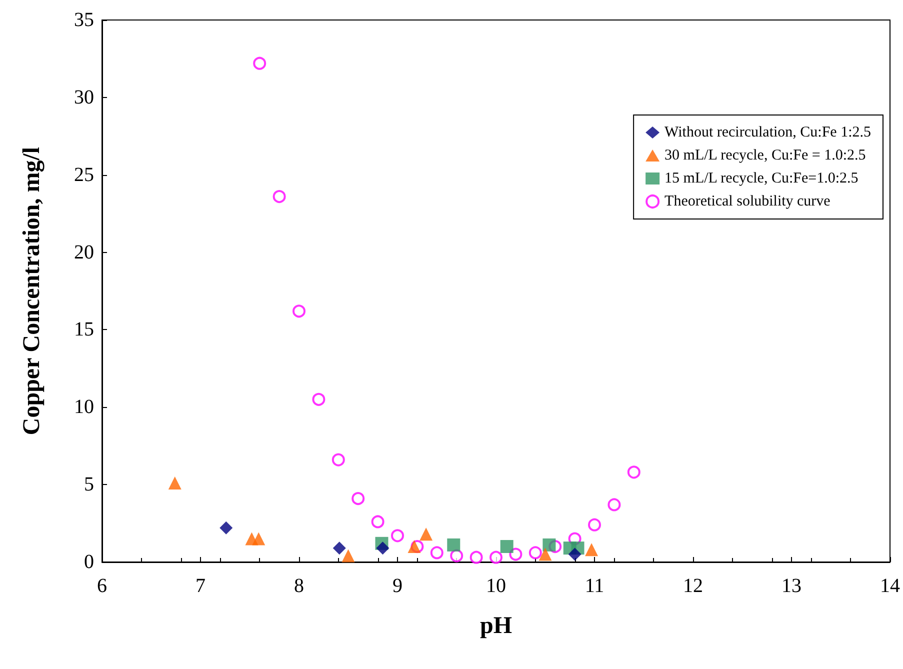 Image resolution: width=903 pixels, height=669 pixels. Describe the element at coordinates (496, 626) in the screenshot. I see `x-axis-title: pH` at that location.